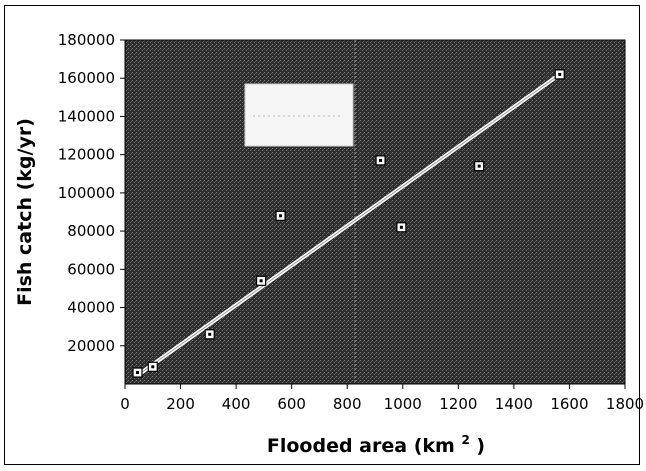 This screenshot has height=471, width=646. I want to click on x-axis-title-superscript: 2, so click(465, 440).